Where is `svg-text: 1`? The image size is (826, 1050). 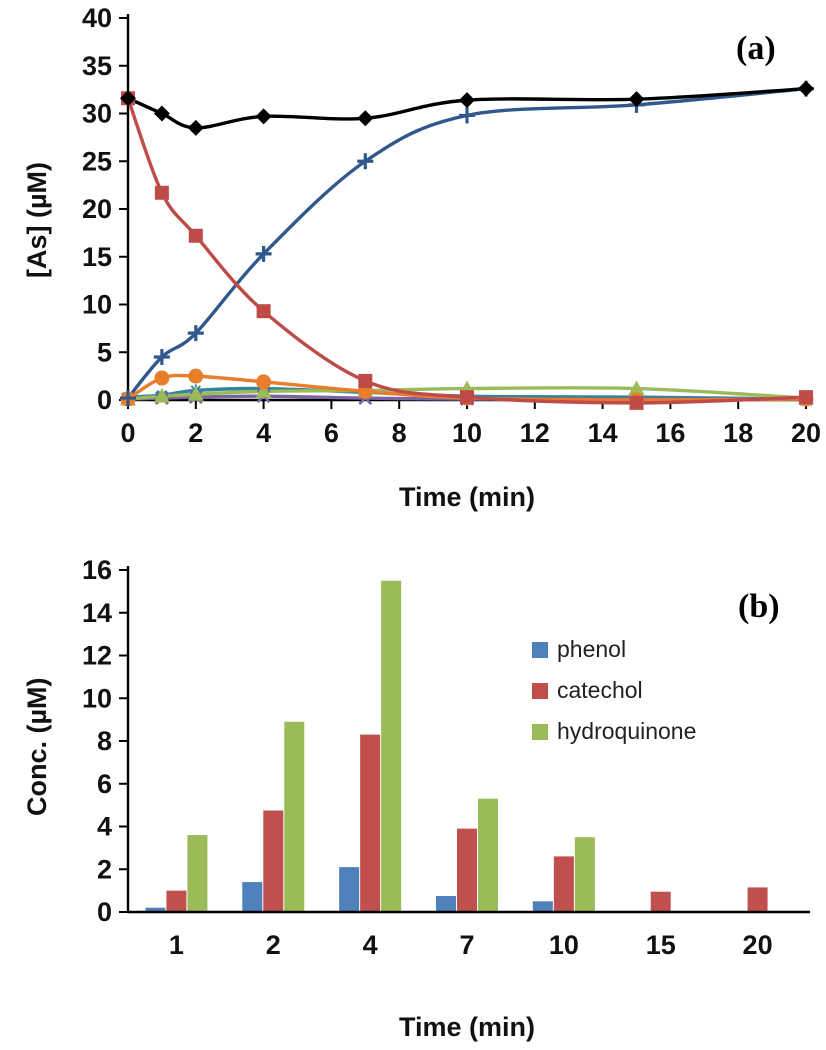
svg-text: 1 is located at coordinates (176, 945).